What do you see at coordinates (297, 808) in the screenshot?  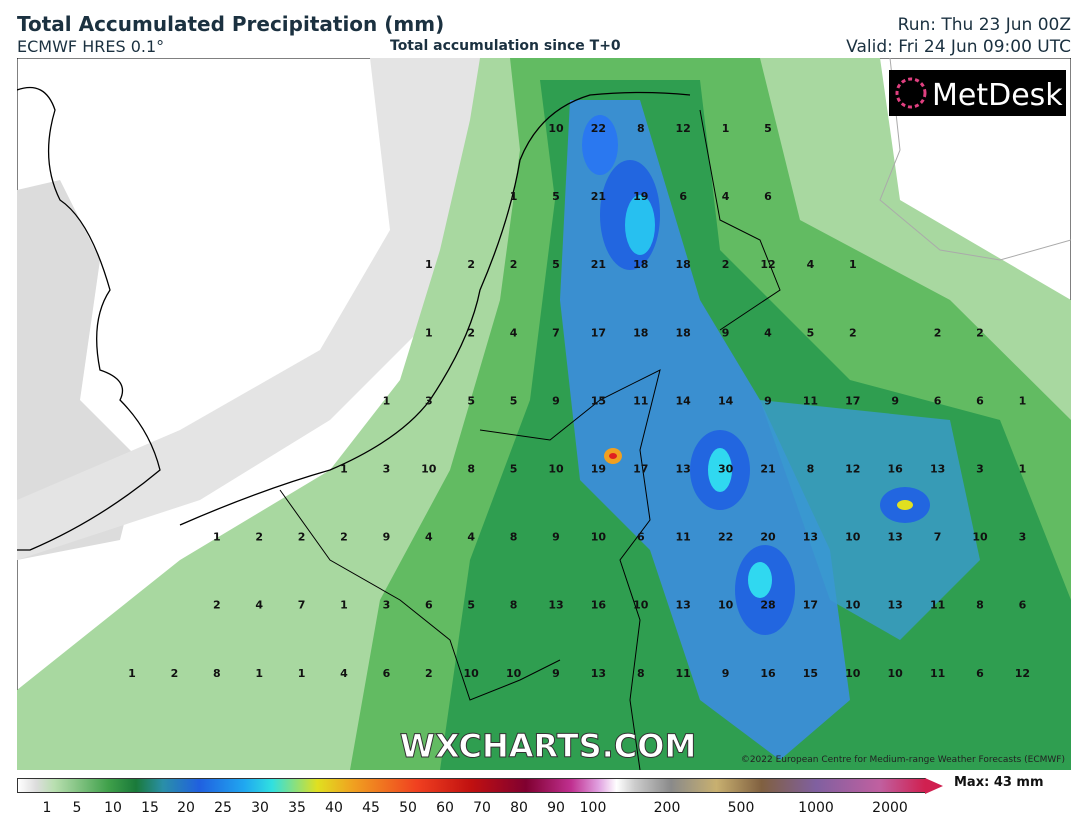 I see `colorbar-label: 35` at bounding box center [297, 808].